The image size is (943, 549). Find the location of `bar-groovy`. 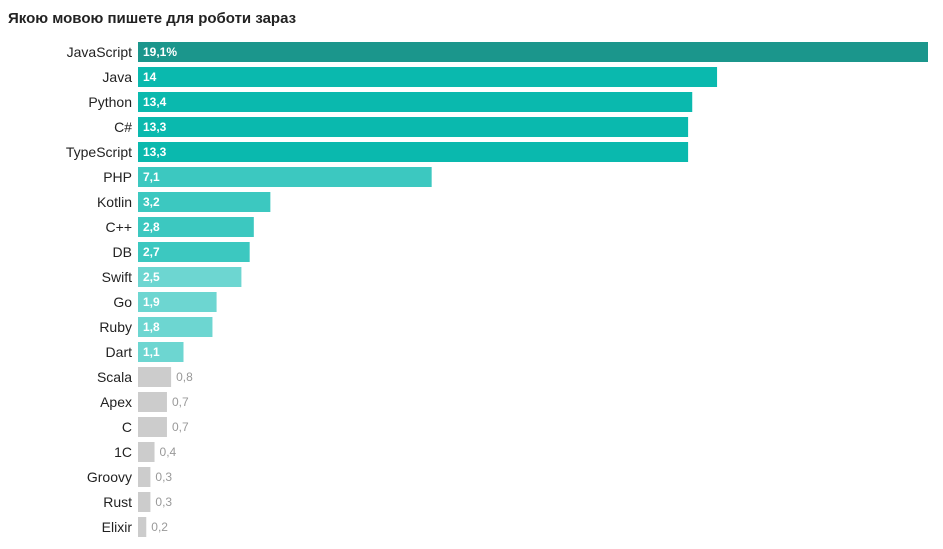

bar-groovy is located at coordinates (144, 477).